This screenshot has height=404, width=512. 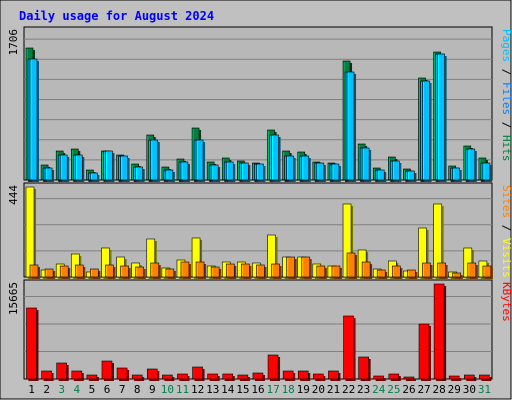 I want to click on x-tick-label-day-11: 11, so click(x=182, y=389).